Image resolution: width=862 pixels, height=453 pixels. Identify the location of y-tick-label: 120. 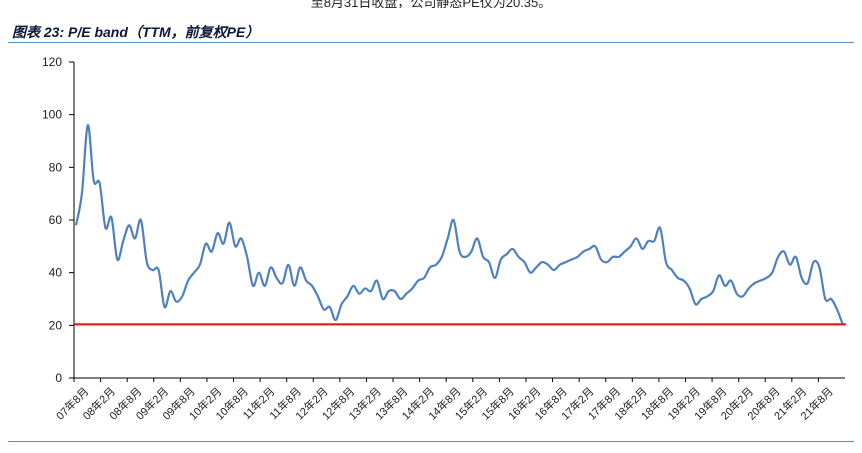
(52, 62).